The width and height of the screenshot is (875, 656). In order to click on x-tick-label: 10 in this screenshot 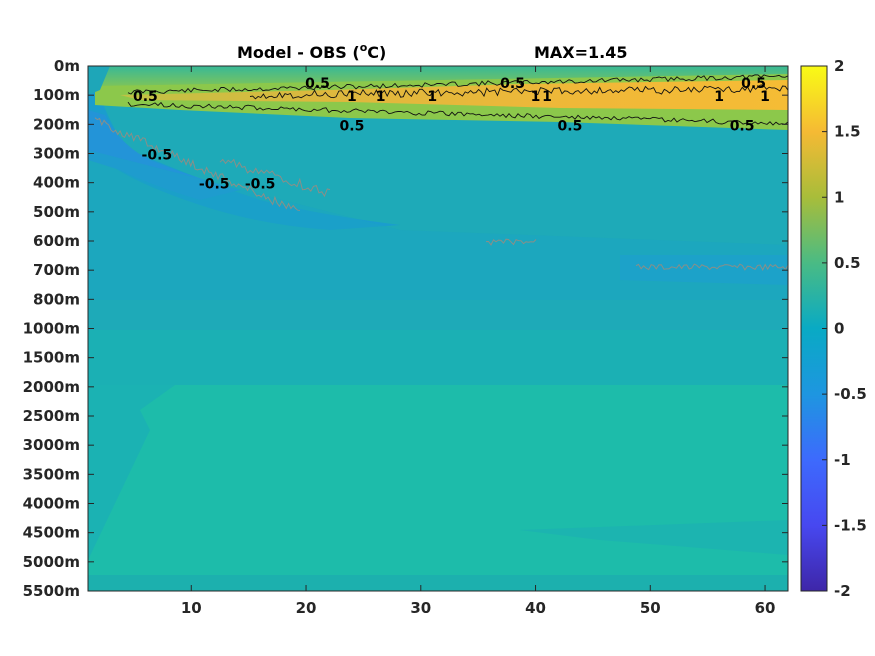, I will do `click(191, 608)`.